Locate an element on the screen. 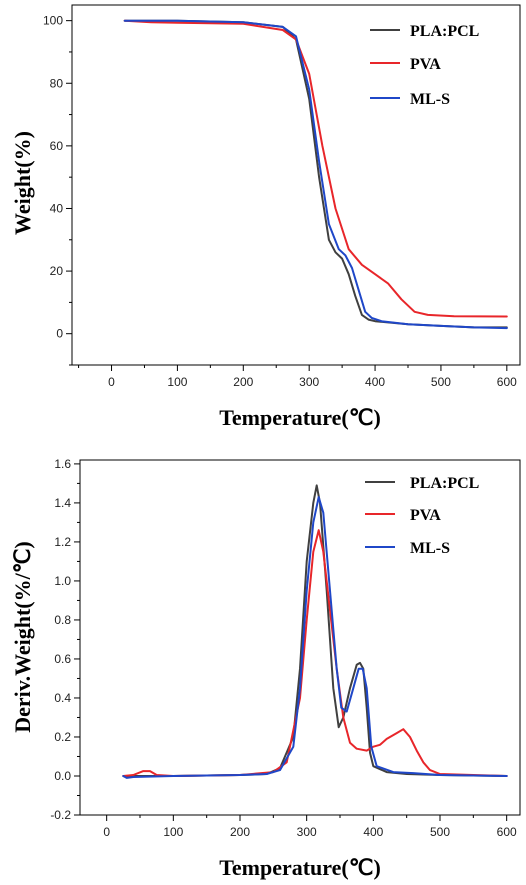 This screenshot has width=526, height=885. y-tick-label: 1.0 is located at coordinates (62, 581).